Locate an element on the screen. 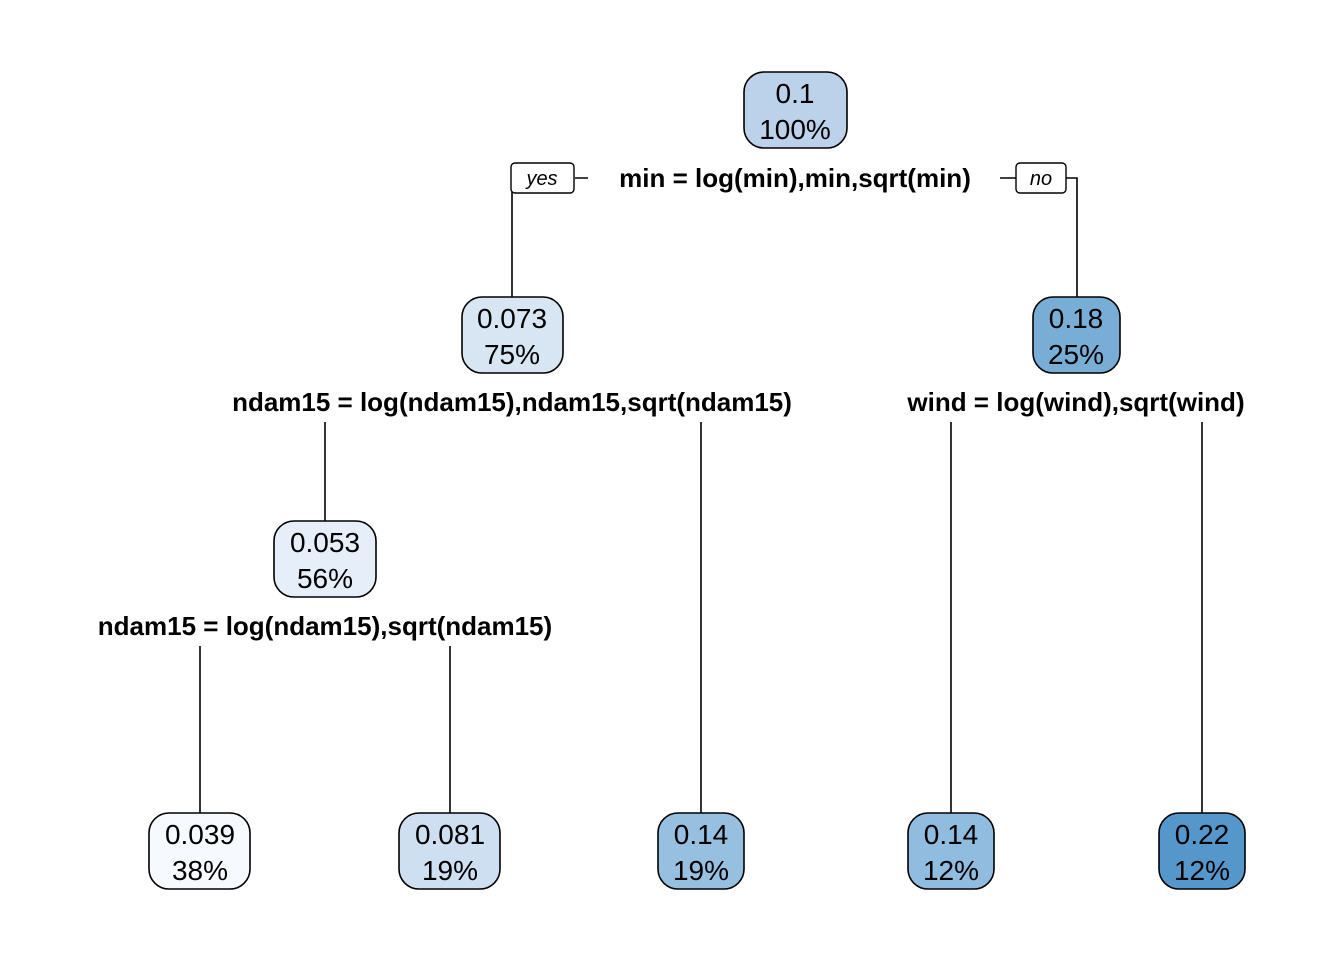 The width and height of the screenshot is (1344, 960). node-n2: 0.073 75% is located at coordinates (512, 335).